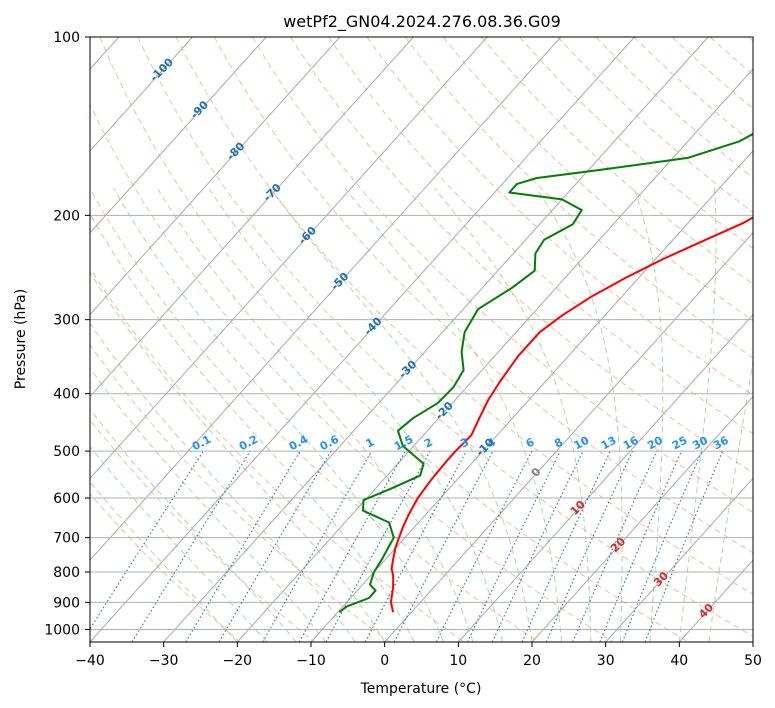 The width and height of the screenshot is (775, 708). Describe the element at coordinates (384, 661) in the screenshot. I see `x-tick-label: 0` at that location.